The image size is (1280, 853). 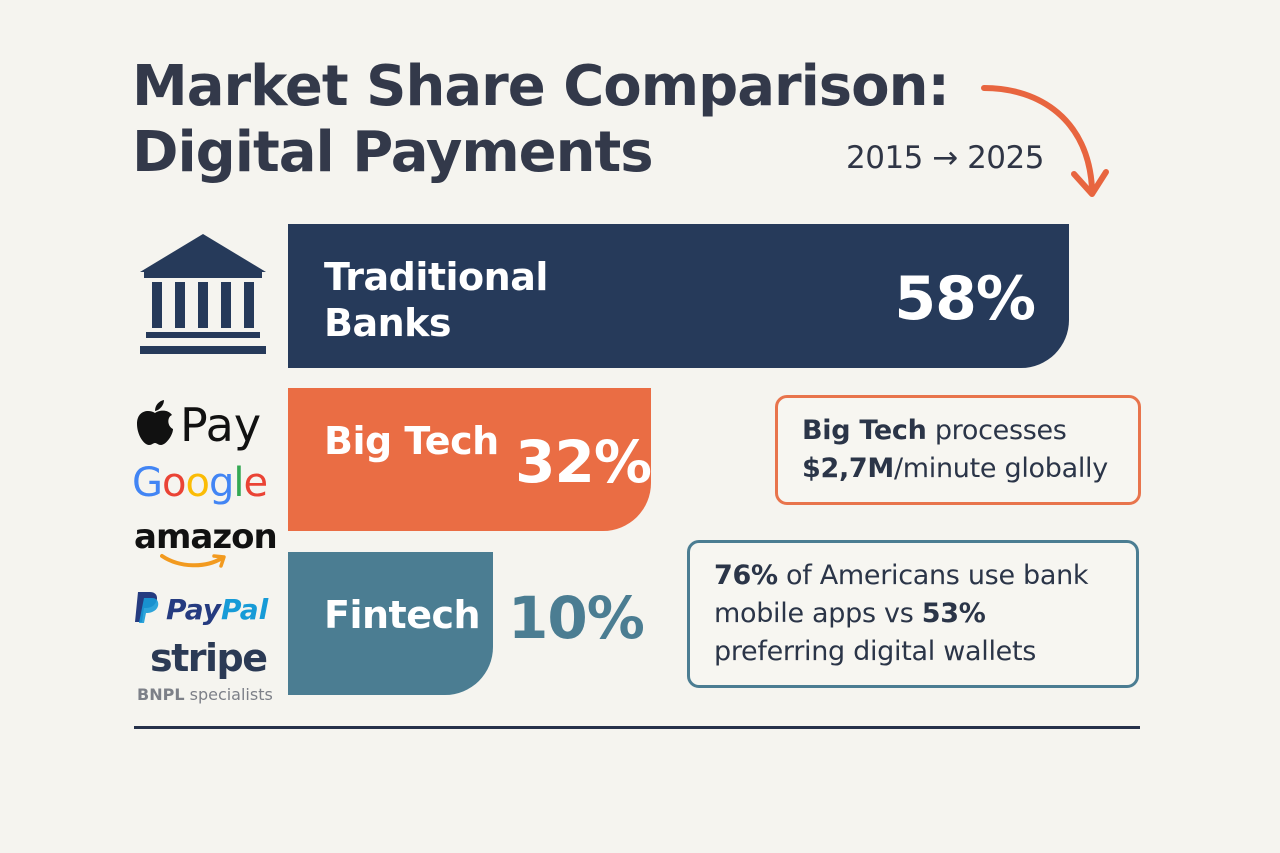 What do you see at coordinates (147, 607) in the screenshot?
I see `paypal-icon` at bounding box center [147, 607].